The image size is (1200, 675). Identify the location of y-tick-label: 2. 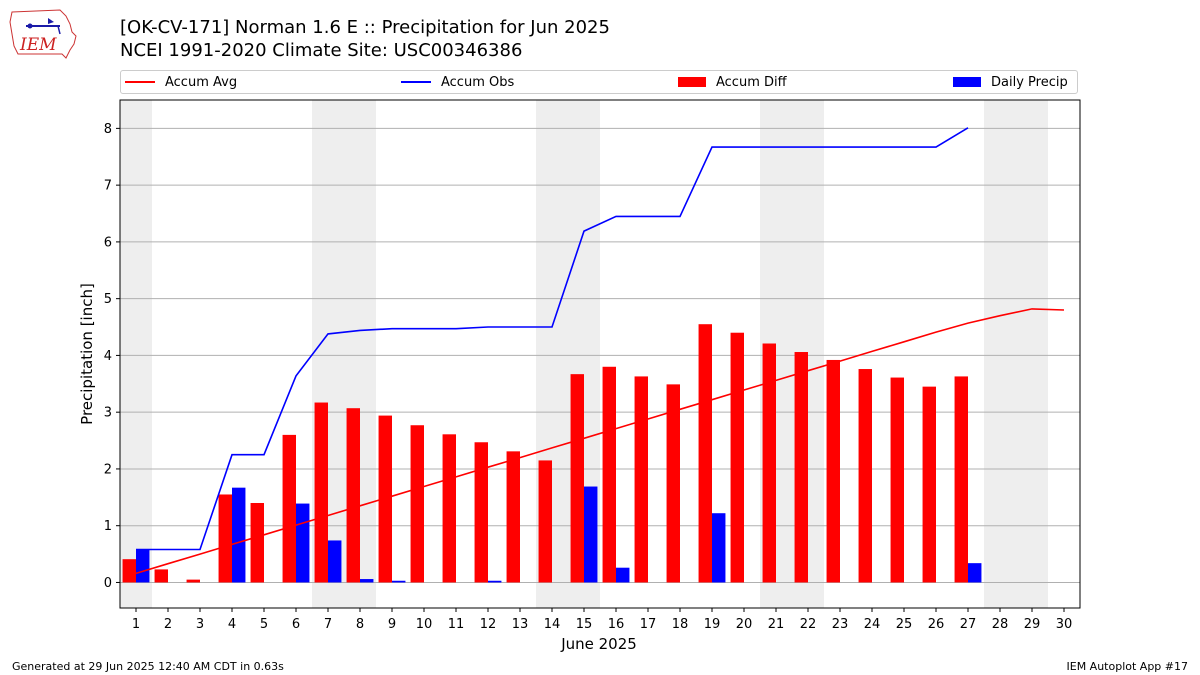
(108, 469).